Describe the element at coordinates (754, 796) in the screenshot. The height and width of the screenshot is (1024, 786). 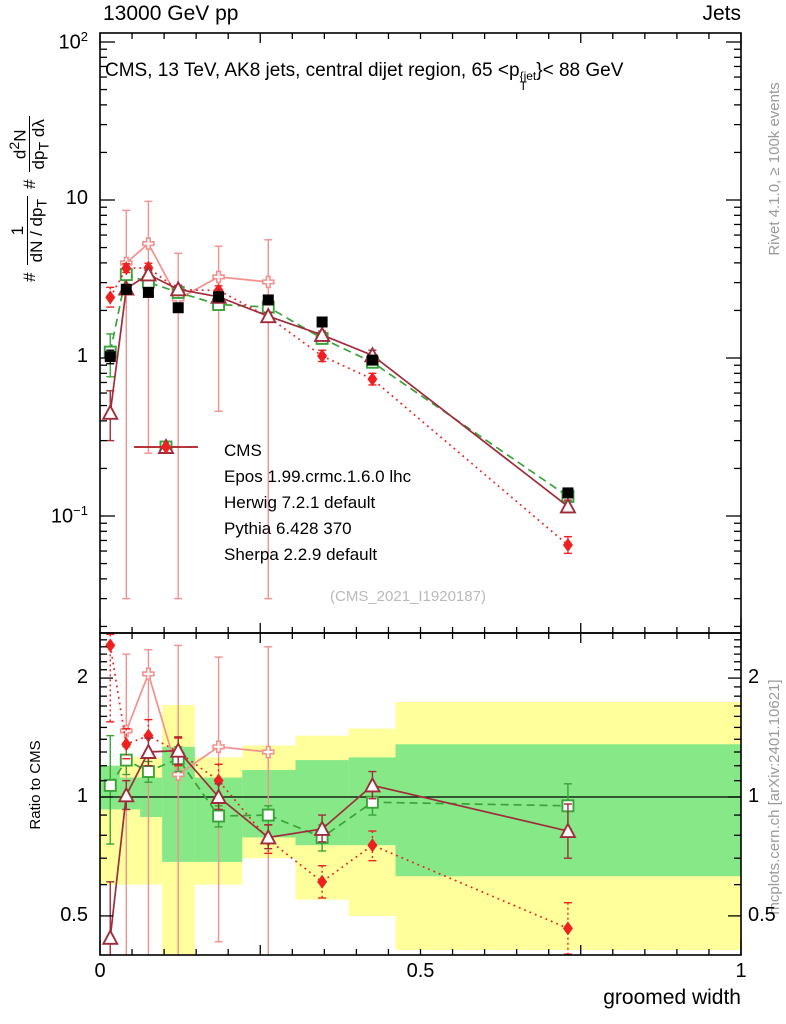
I see `ratio-y-tick-label-right: 1` at that location.